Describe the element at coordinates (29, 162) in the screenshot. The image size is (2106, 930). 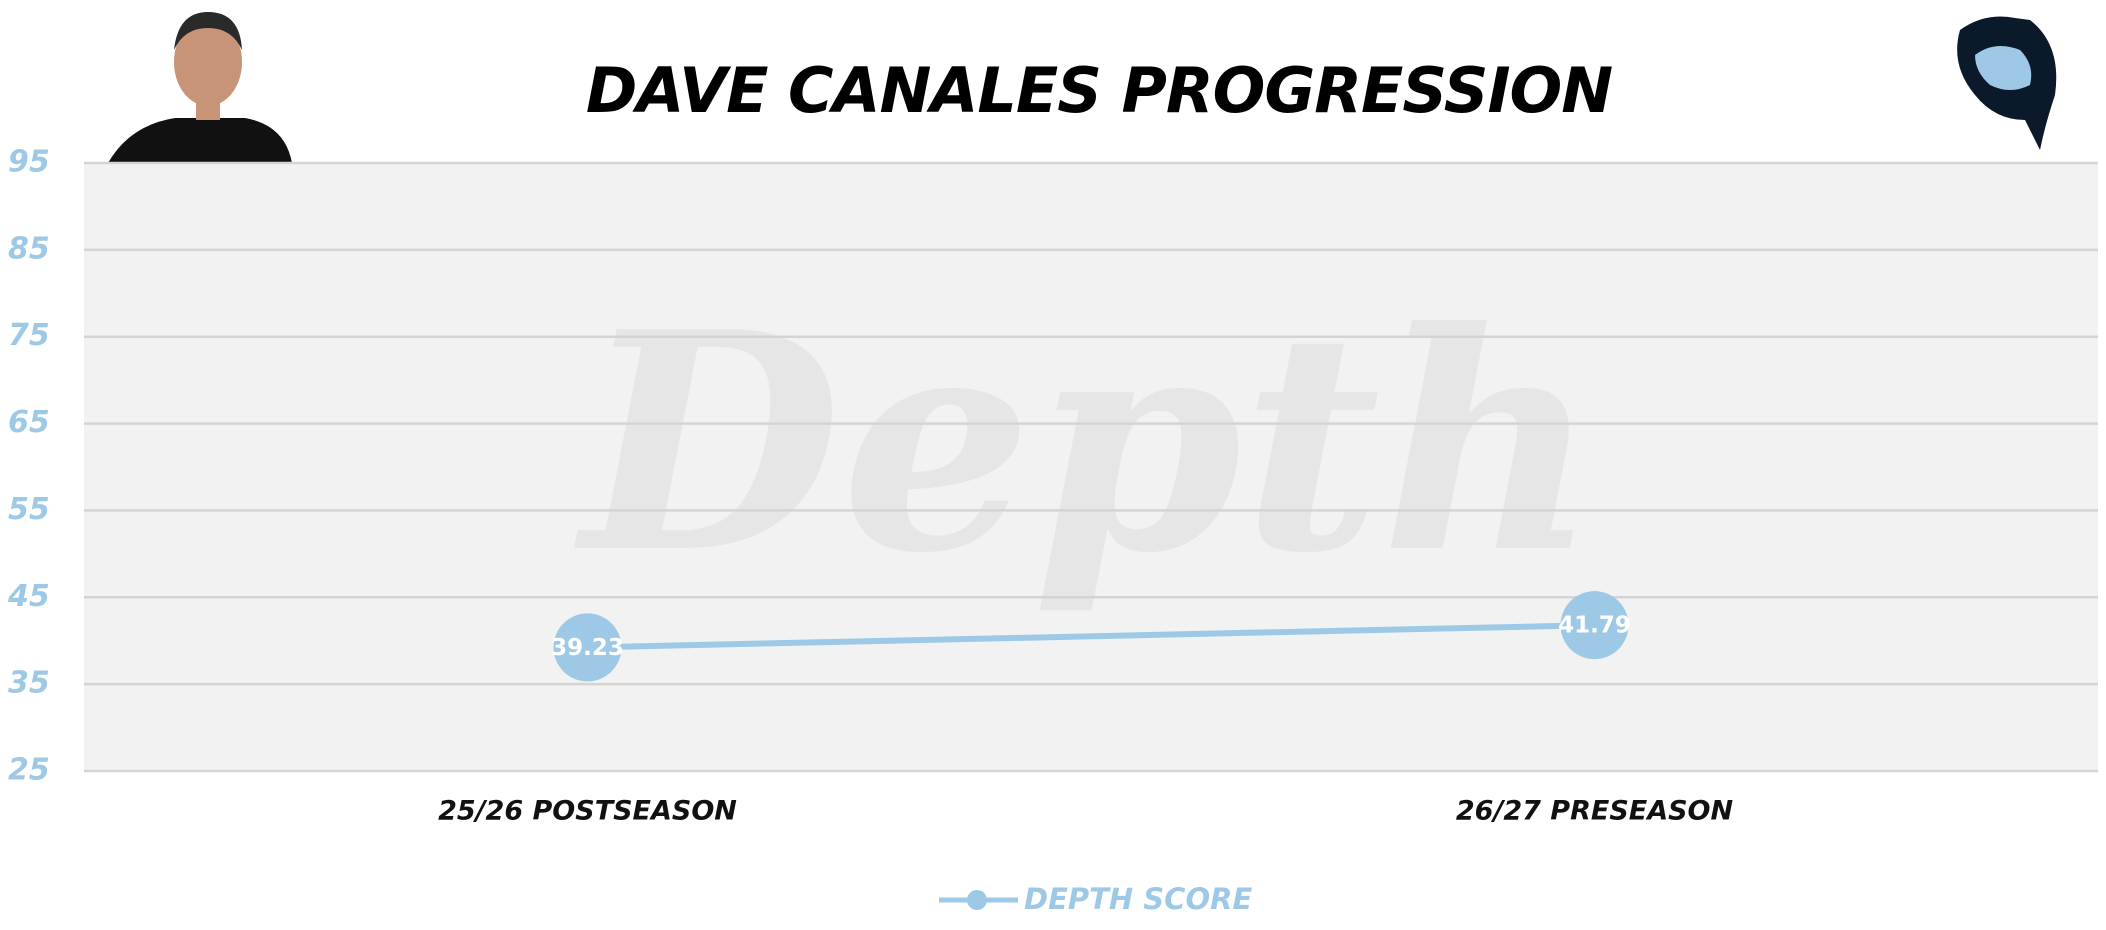
I see `y-tick-label: 95` at that location.